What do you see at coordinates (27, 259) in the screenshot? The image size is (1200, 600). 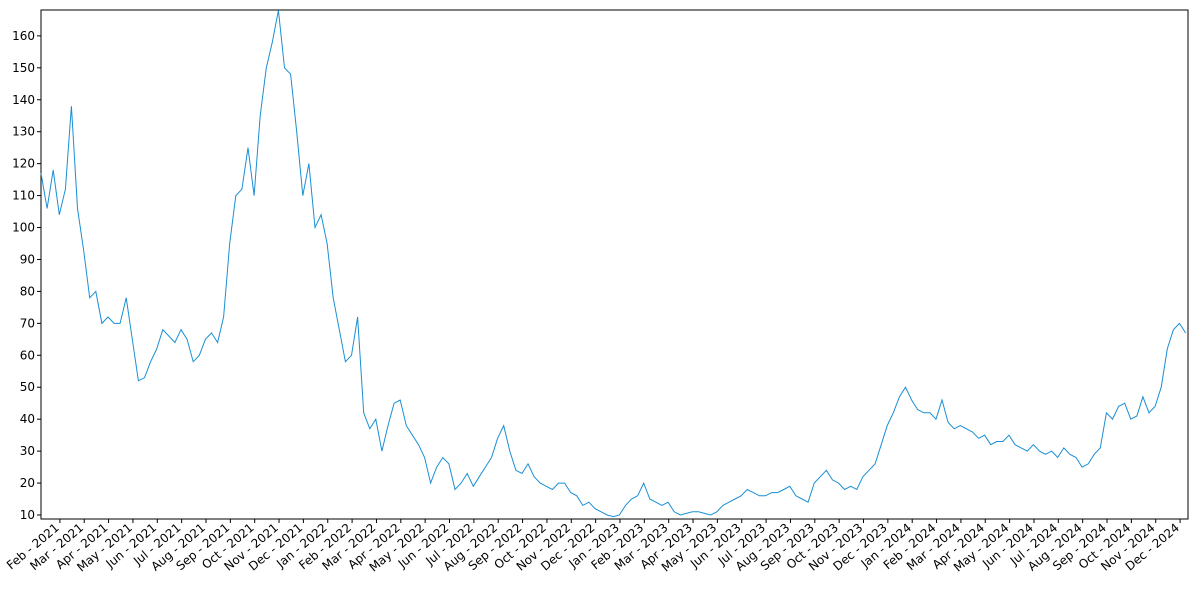 I see `y-tick-label: 90` at bounding box center [27, 259].